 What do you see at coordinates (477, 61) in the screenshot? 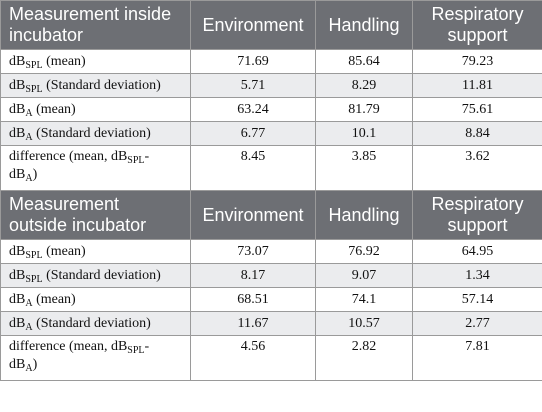
I see `cell-respiratory-support: 79.23` at bounding box center [477, 61].